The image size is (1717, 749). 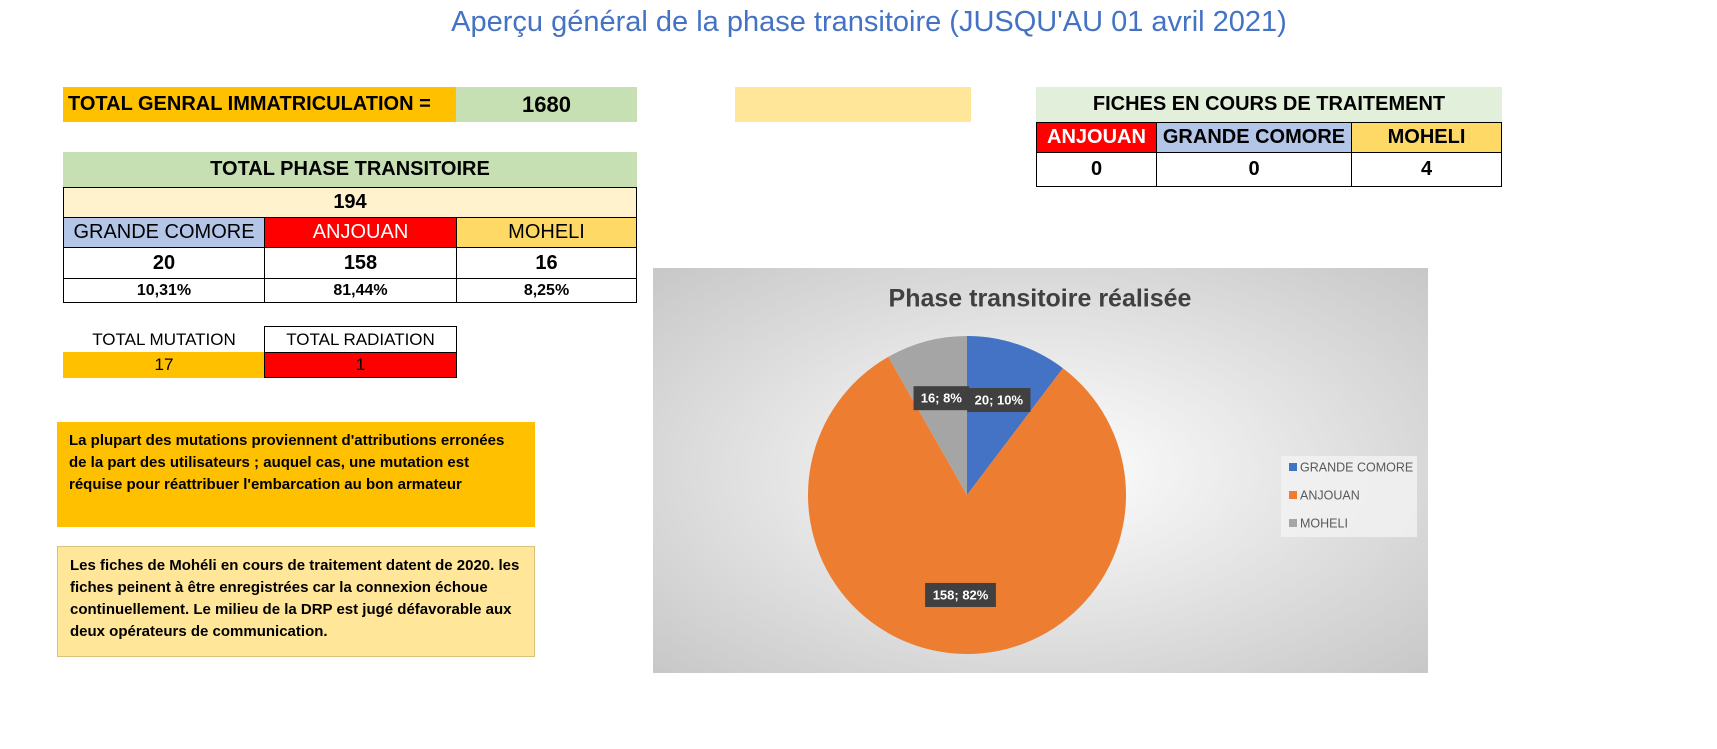 What do you see at coordinates (350, 202) in the screenshot?
I see `phase-total: 194` at bounding box center [350, 202].